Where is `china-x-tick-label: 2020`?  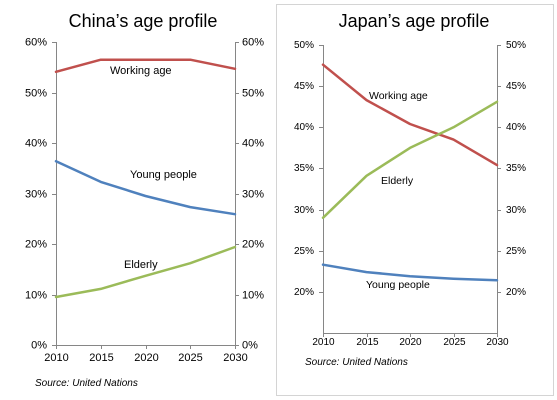 china-x-tick-label: 2020 is located at coordinates (146, 358).